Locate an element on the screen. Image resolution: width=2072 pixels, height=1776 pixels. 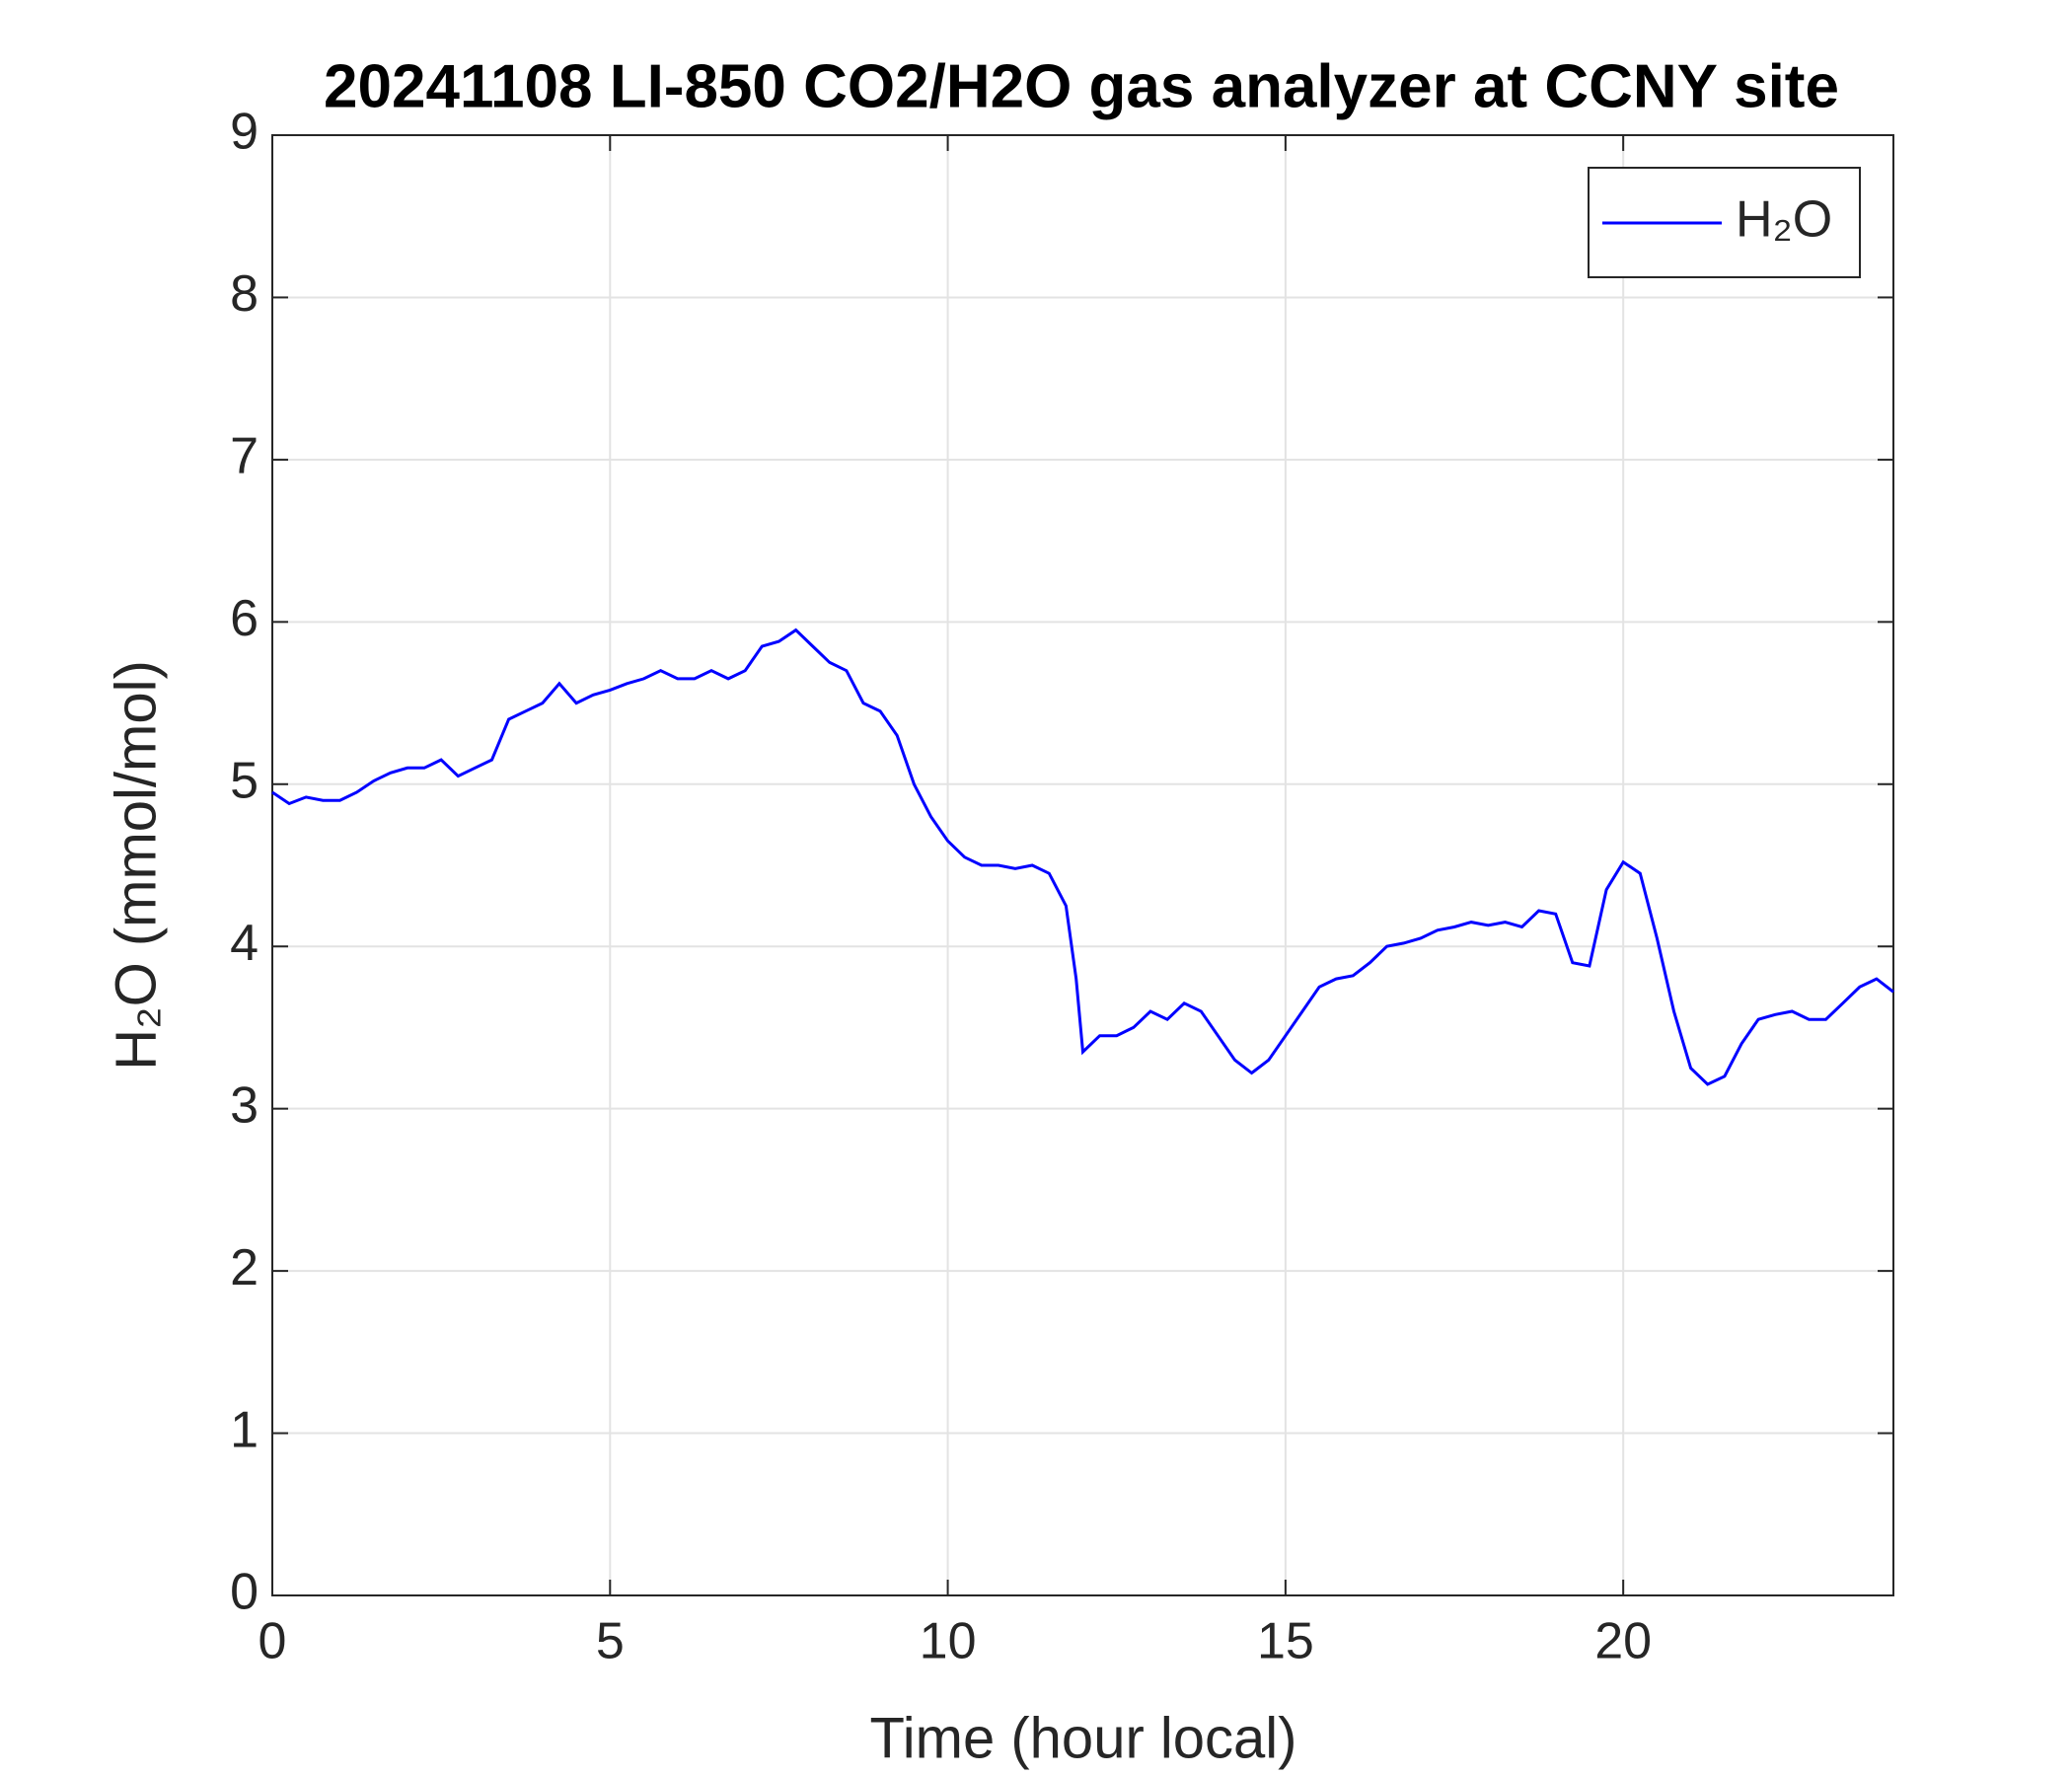
y-tick-label: 8 is located at coordinates (245, 294).